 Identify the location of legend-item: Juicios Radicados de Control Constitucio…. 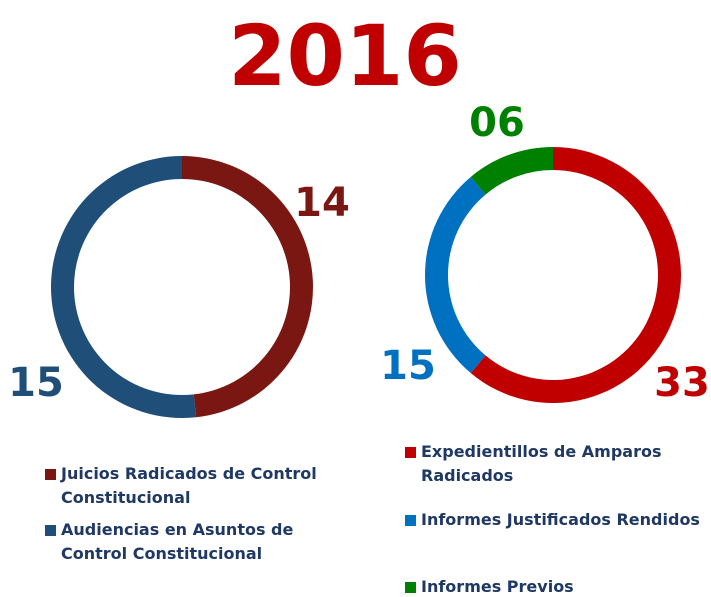
(193, 486).